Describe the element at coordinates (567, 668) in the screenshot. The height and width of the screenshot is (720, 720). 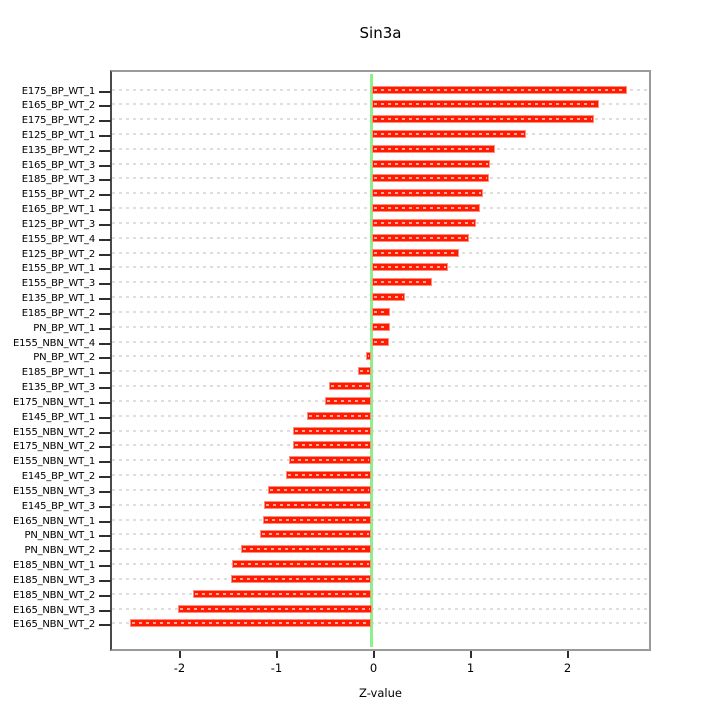
I see `x-axis-tick-label: 2` at that location.